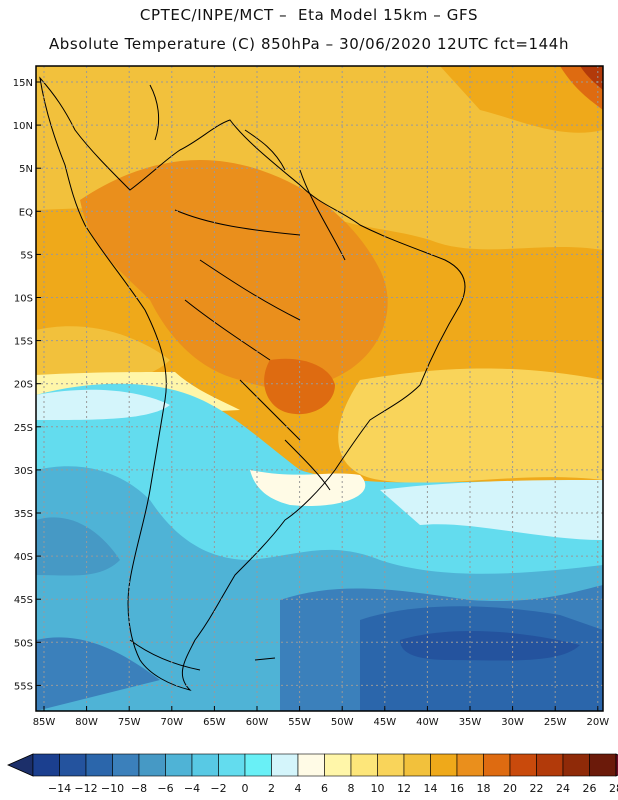 This screenshot has width=618, height=800. Describe the element at coordinates (298, 788) in the screenshot. I see `colorbar-label: 4` at that location.